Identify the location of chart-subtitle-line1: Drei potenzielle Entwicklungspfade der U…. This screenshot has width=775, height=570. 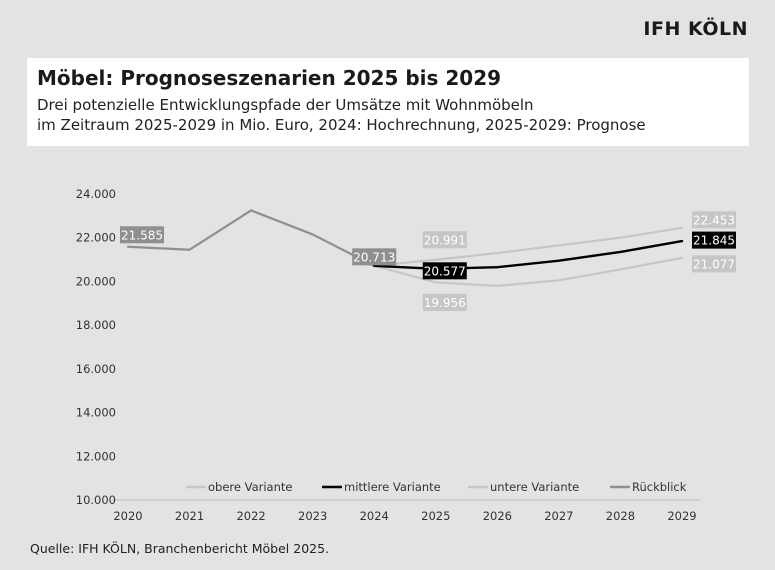
(285, 105).